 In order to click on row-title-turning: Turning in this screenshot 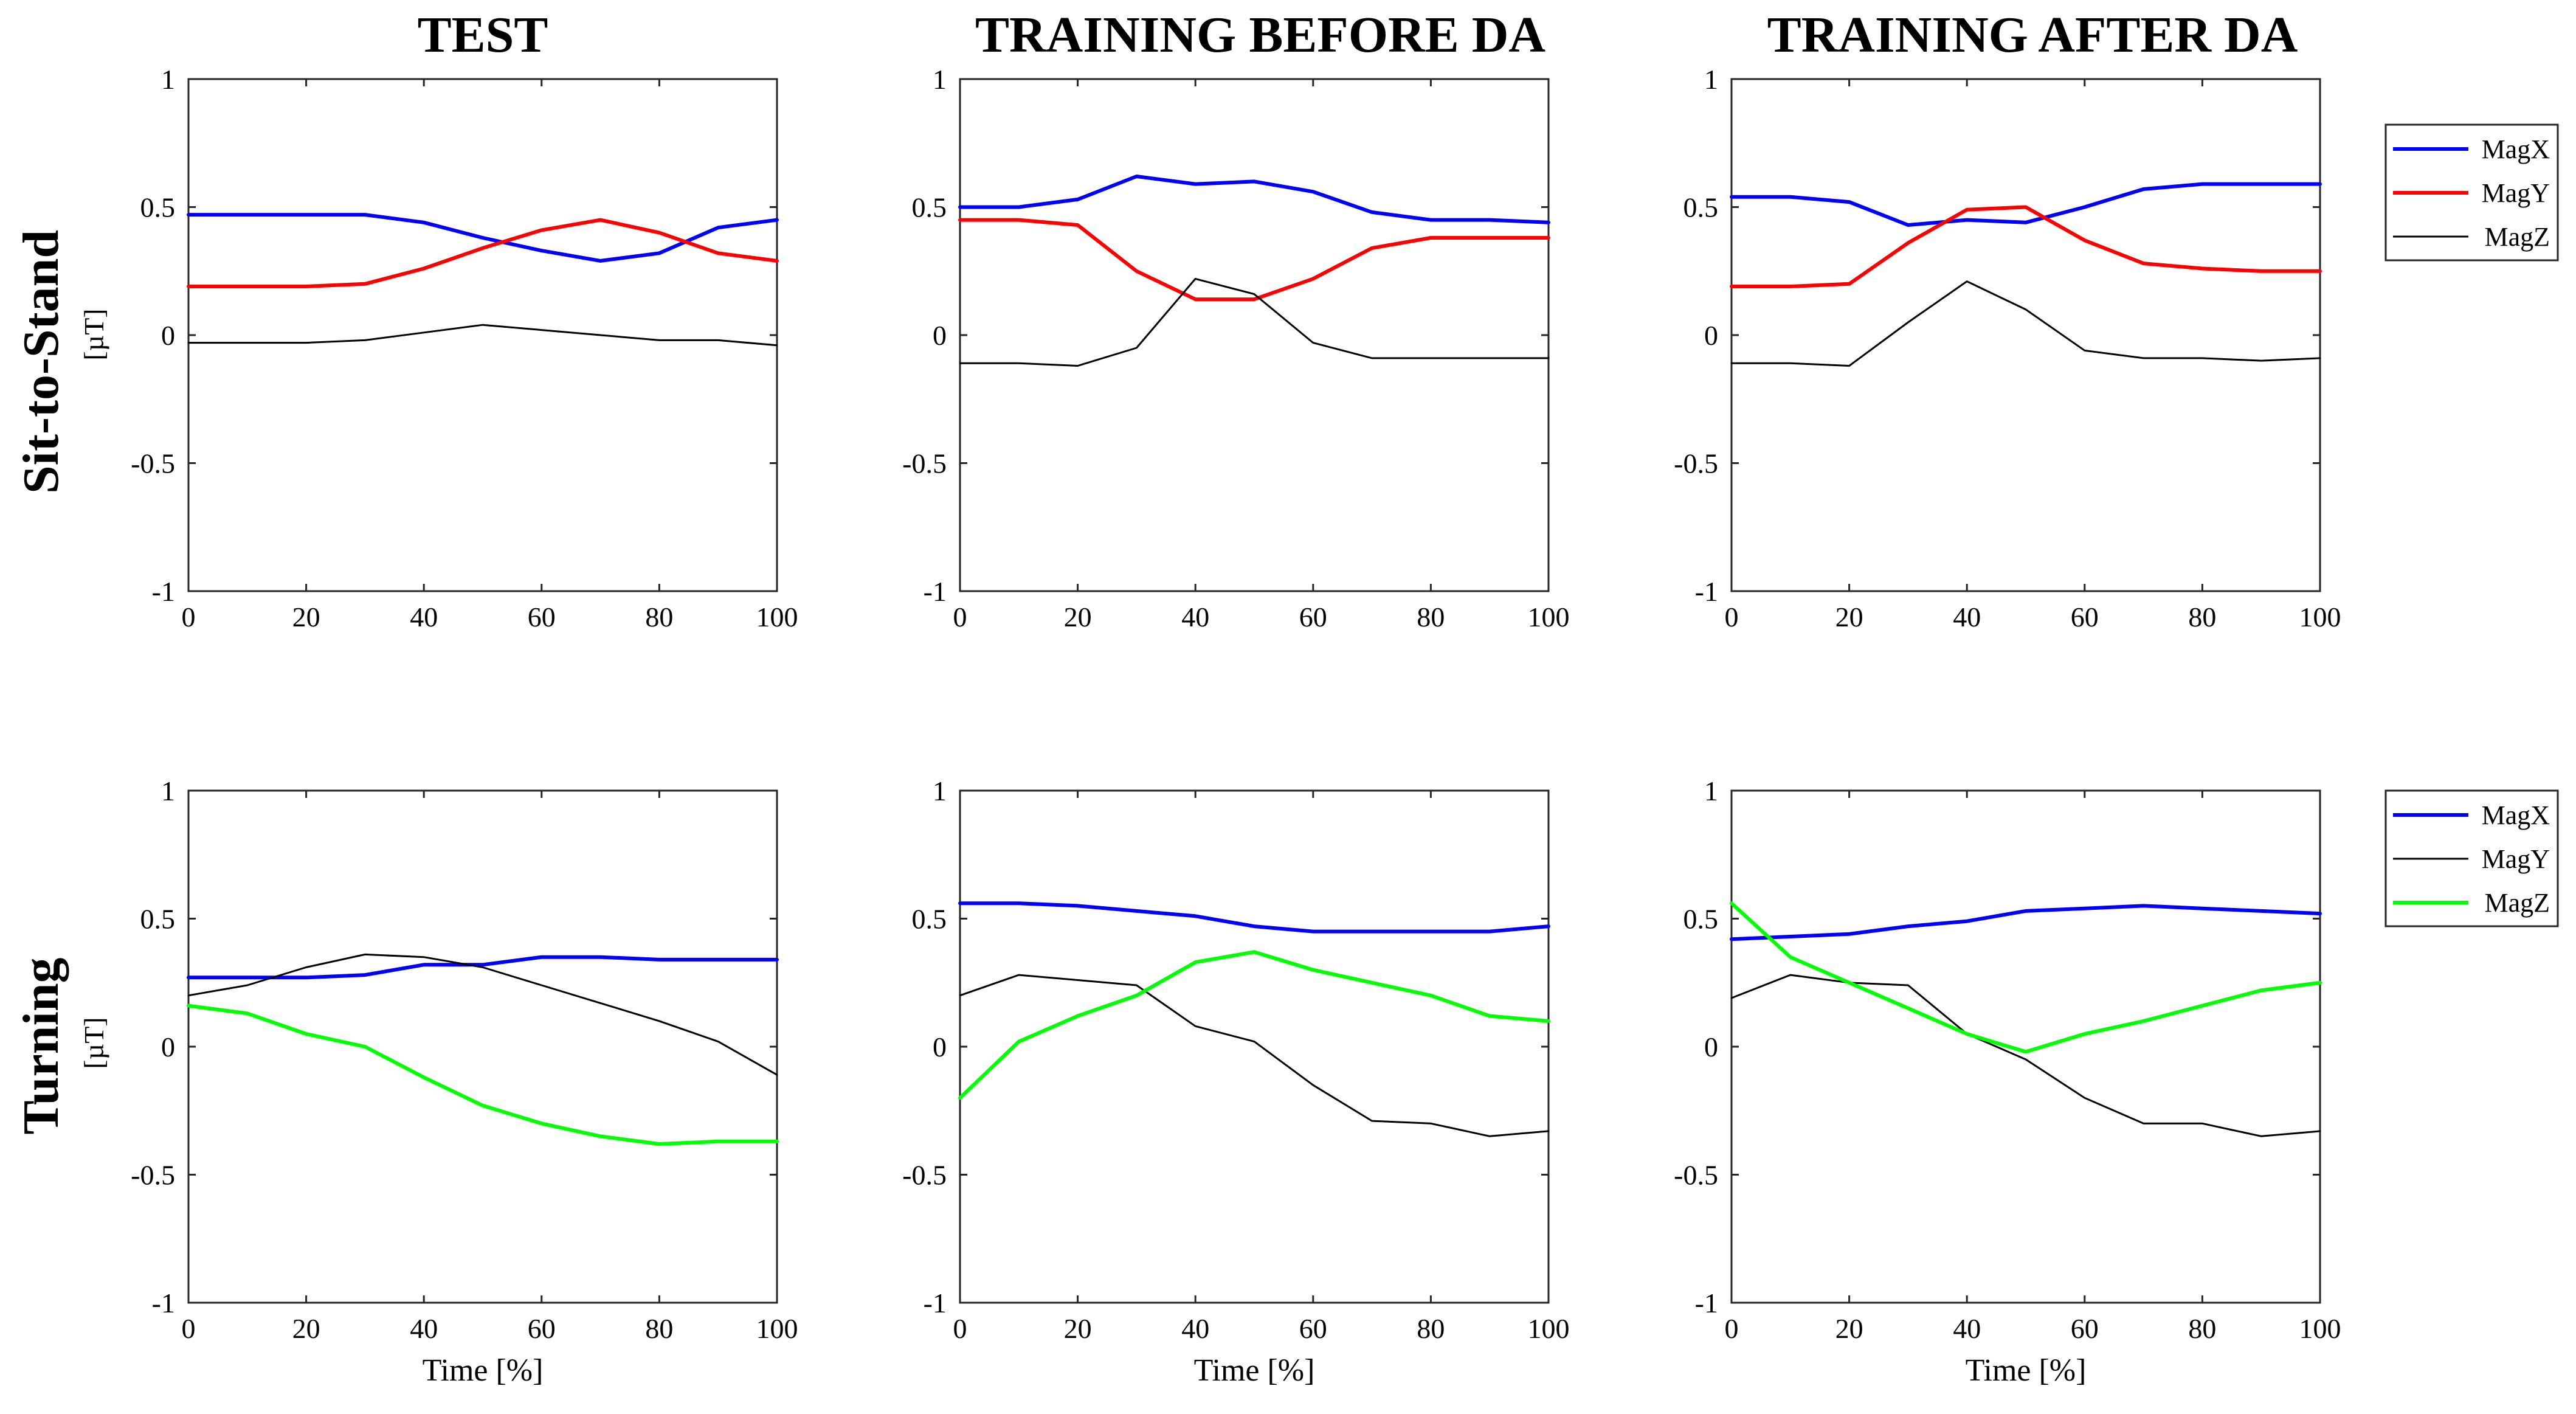, I will do `click(41, 1045)`.